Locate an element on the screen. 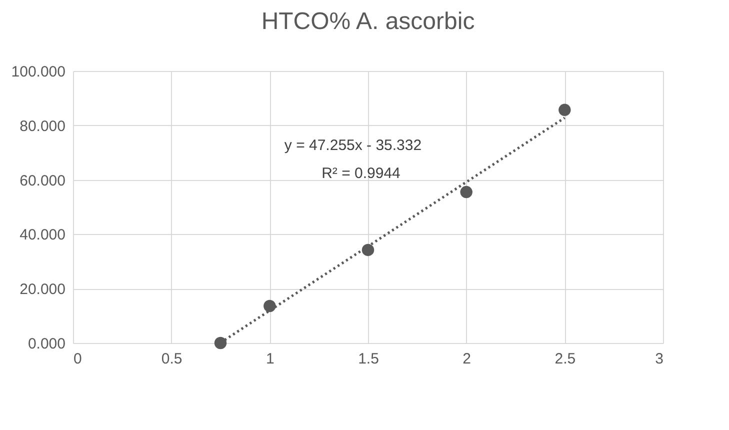 Image resolution: width=729 pixels, height=430 pixels. annotation: y = 47.255x - 35.332 is located at coordinates (353, 145).